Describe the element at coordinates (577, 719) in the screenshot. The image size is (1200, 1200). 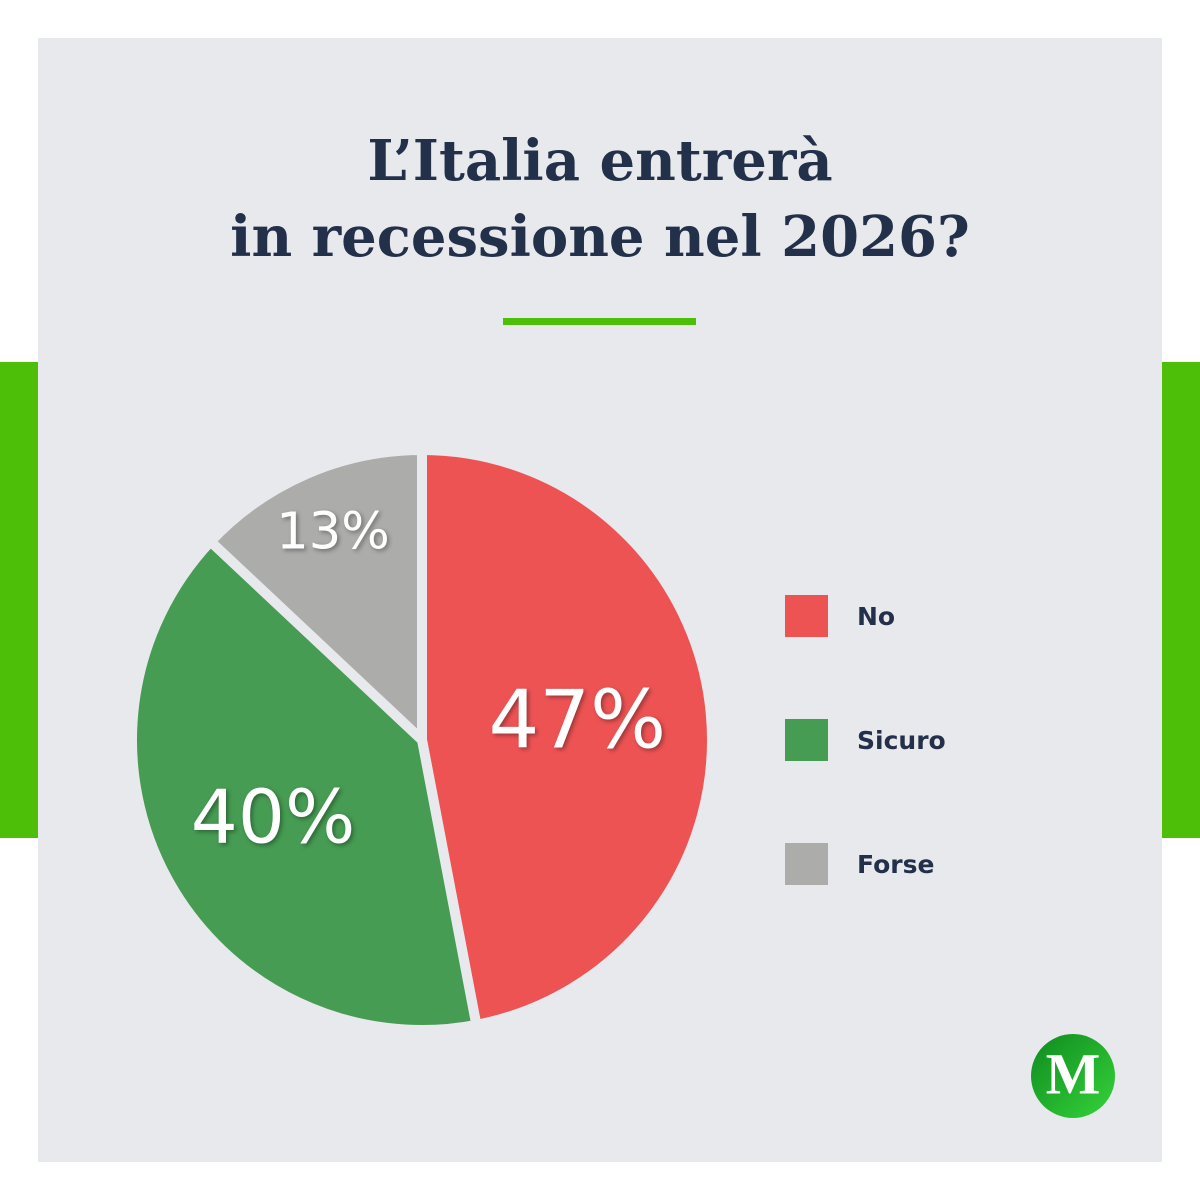
I see `slice-label: 47%` at that location.